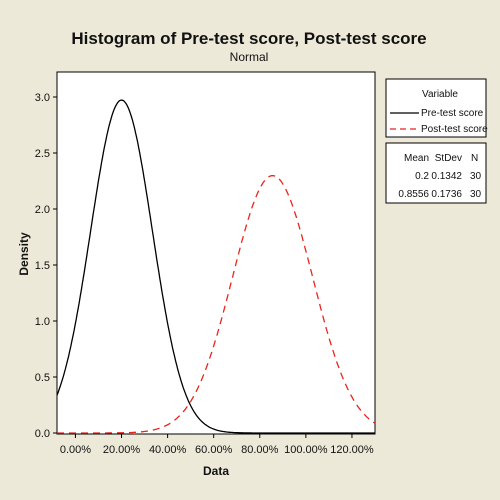 Image resolution: width=500 pixels, height=500 pixels. What do you see at coordinates (476, 194) in the screenshot?
I see `stats-n-post-test: 30` at bounding box center [476, 194].